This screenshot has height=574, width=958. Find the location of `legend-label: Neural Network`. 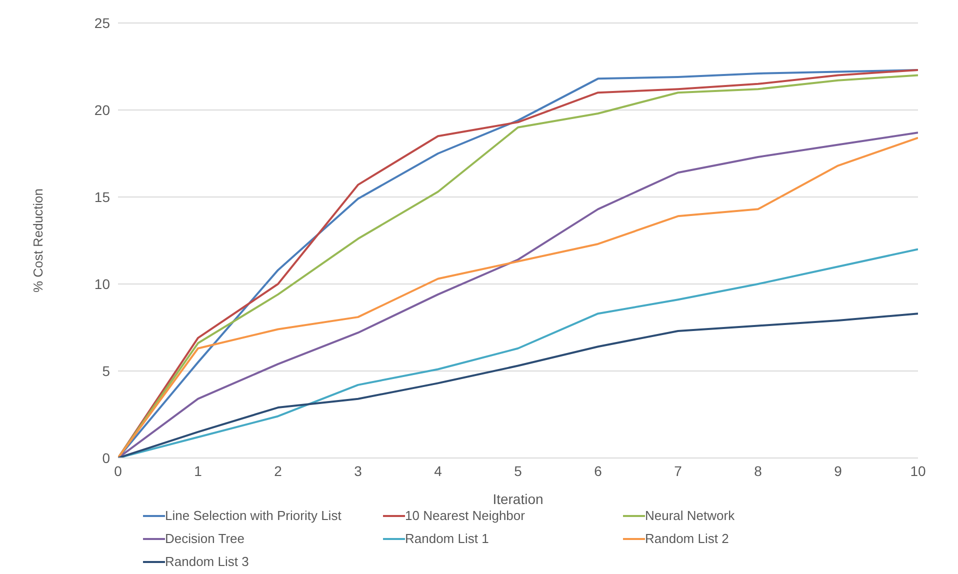

legend-label: Neural Network is located at coordinates (690, 515).